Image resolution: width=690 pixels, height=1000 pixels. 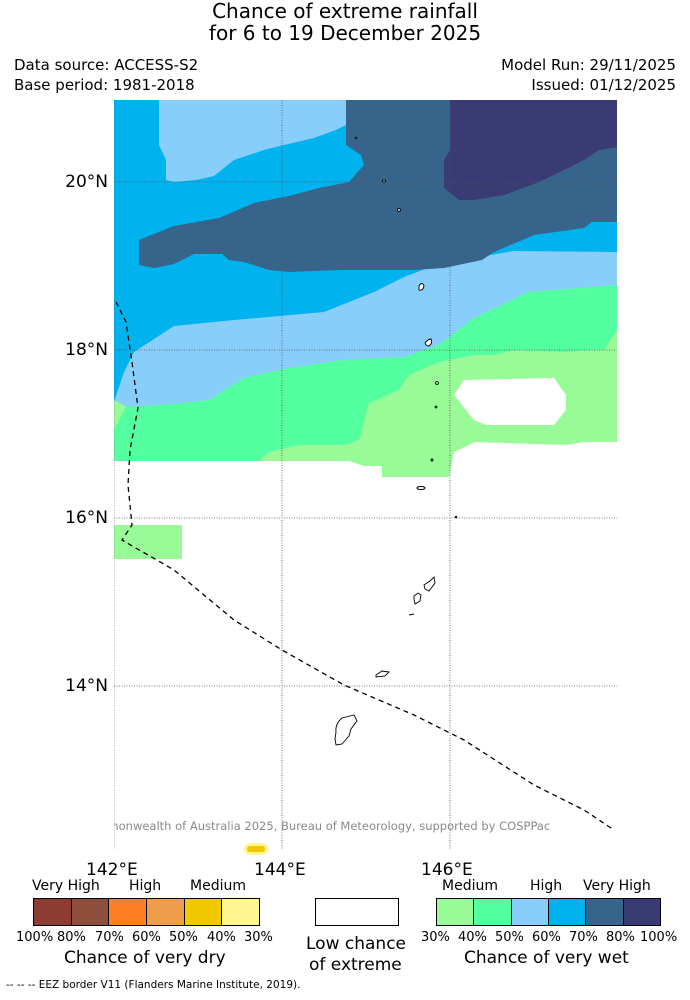 I want to click on dry-colorbar, so click(x=146, y=912).